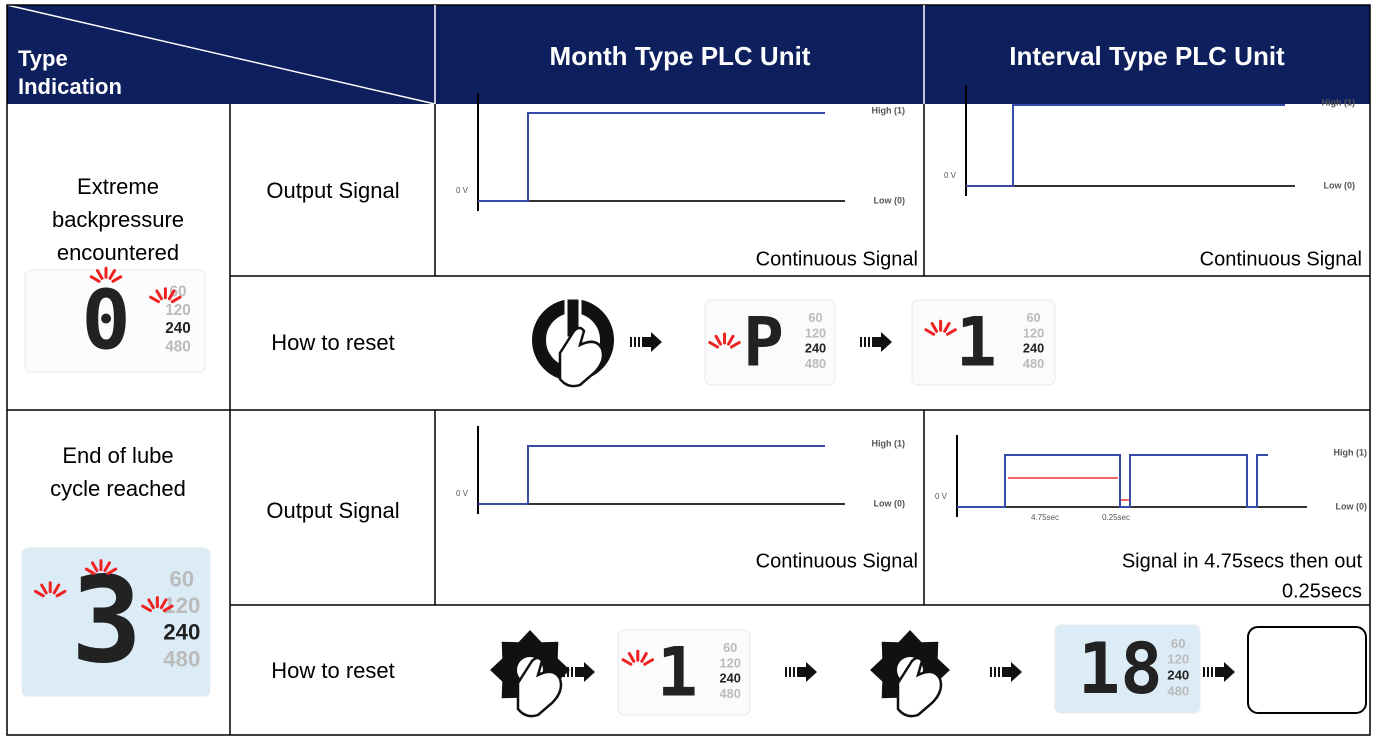 The image size is (1378, 741). Describe the element at coordinates (118, 488) in the screenshot. I see `label: cycle reached` at that location.